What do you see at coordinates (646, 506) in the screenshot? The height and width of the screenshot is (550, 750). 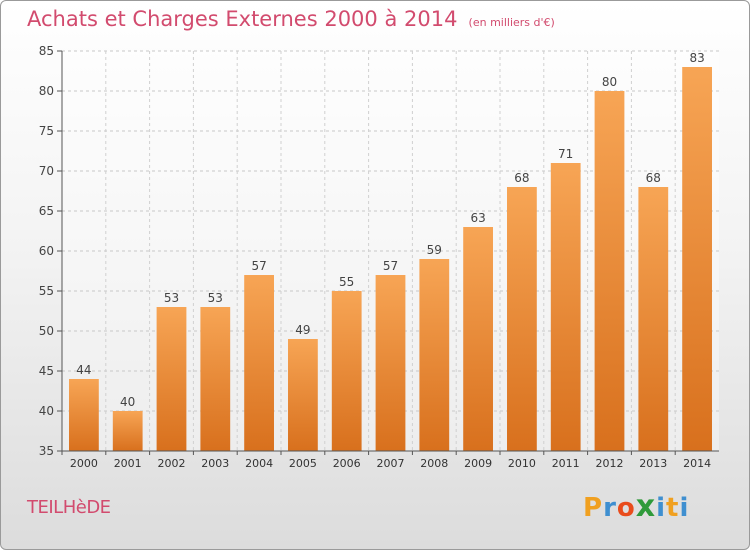 I see `logo-letter: x` at bounding box center [646, 506].